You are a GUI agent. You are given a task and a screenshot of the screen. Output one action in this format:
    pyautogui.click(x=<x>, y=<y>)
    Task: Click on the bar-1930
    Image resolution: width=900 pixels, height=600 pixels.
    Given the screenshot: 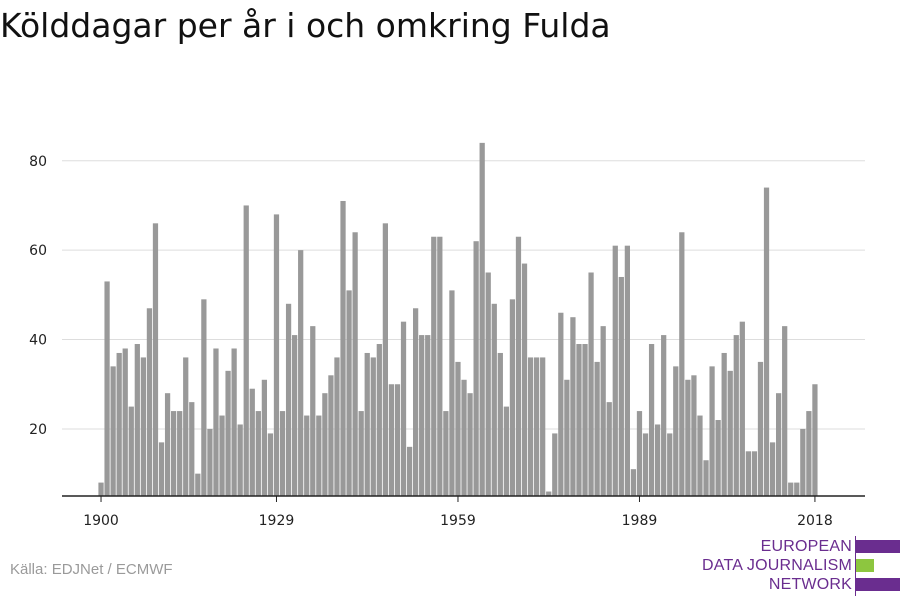 What is the action you would take?
    pyautogui.click(x=282, y=453)
    